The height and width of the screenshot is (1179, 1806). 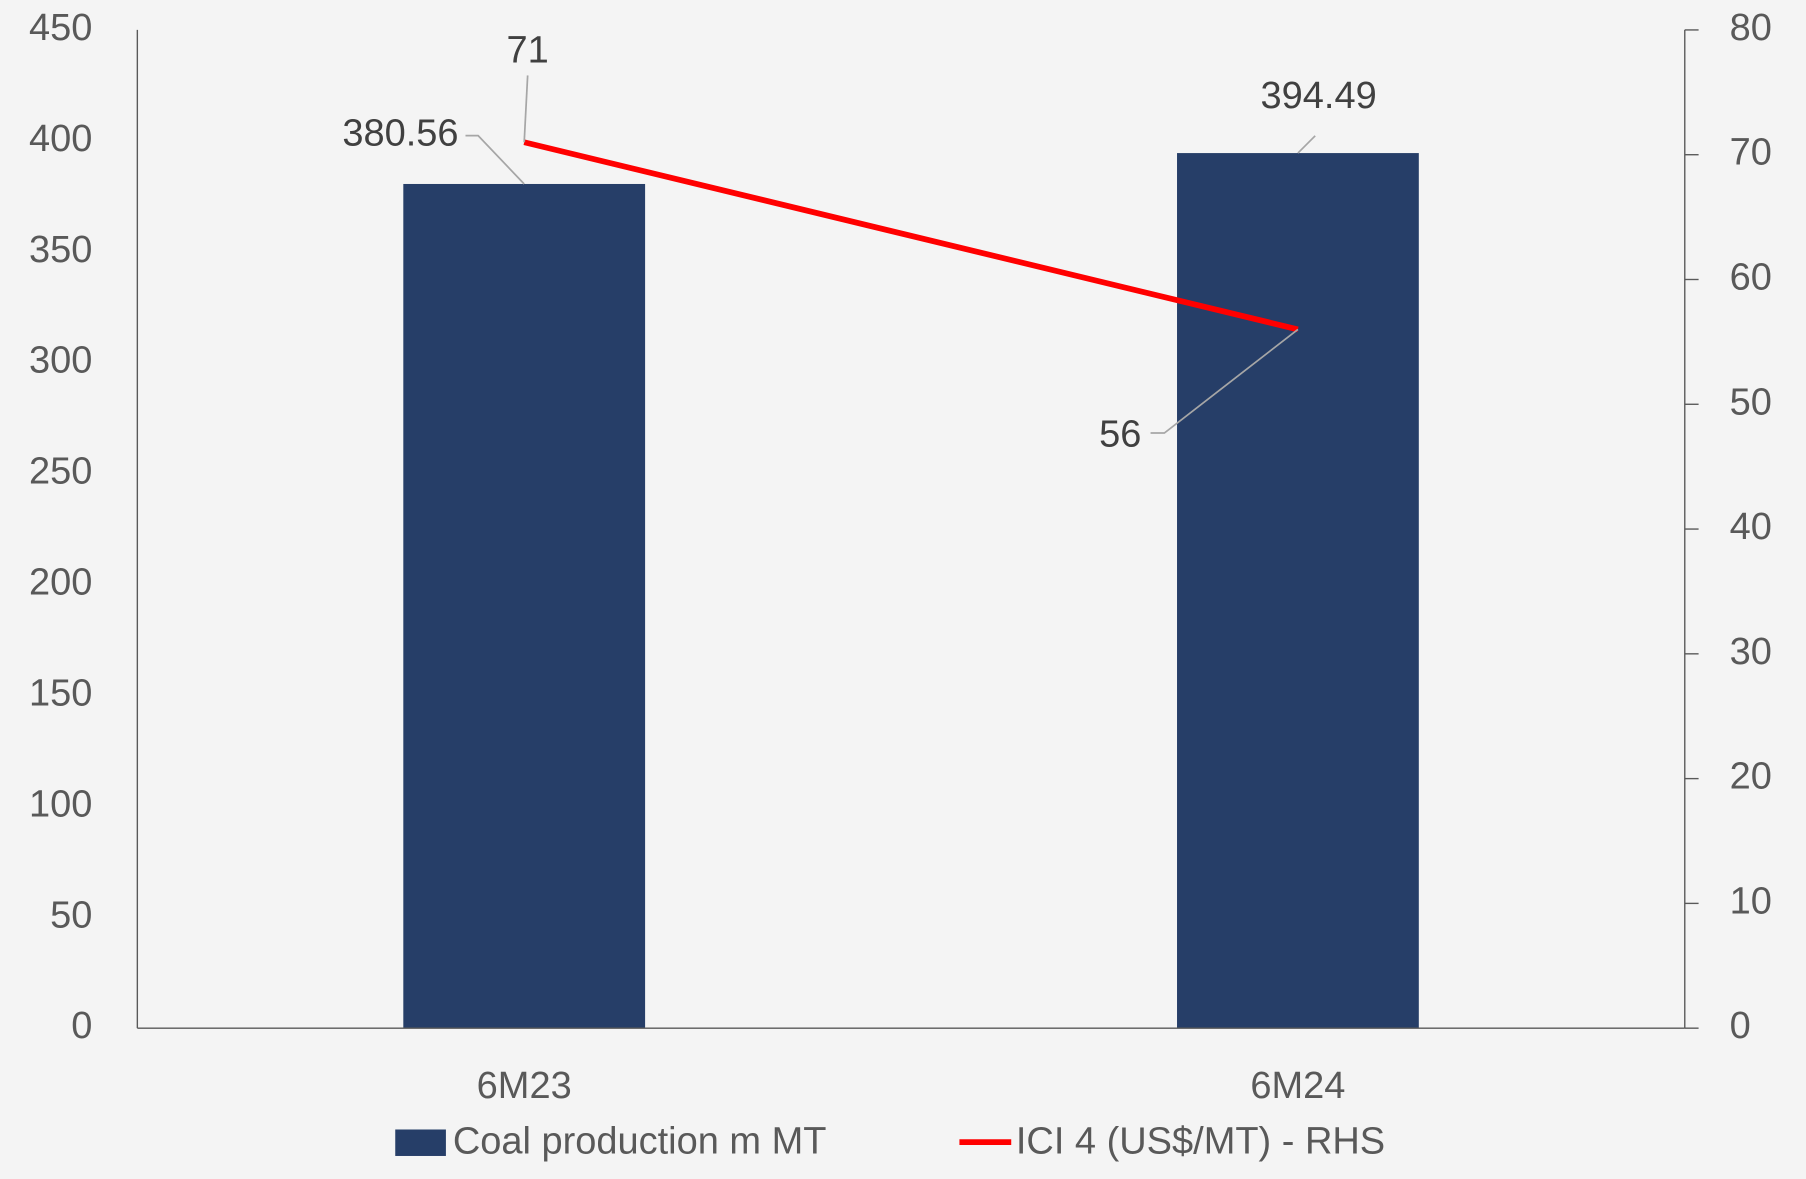 I want to click on y2-tick-label: 30, so click(x=1751, y=652).